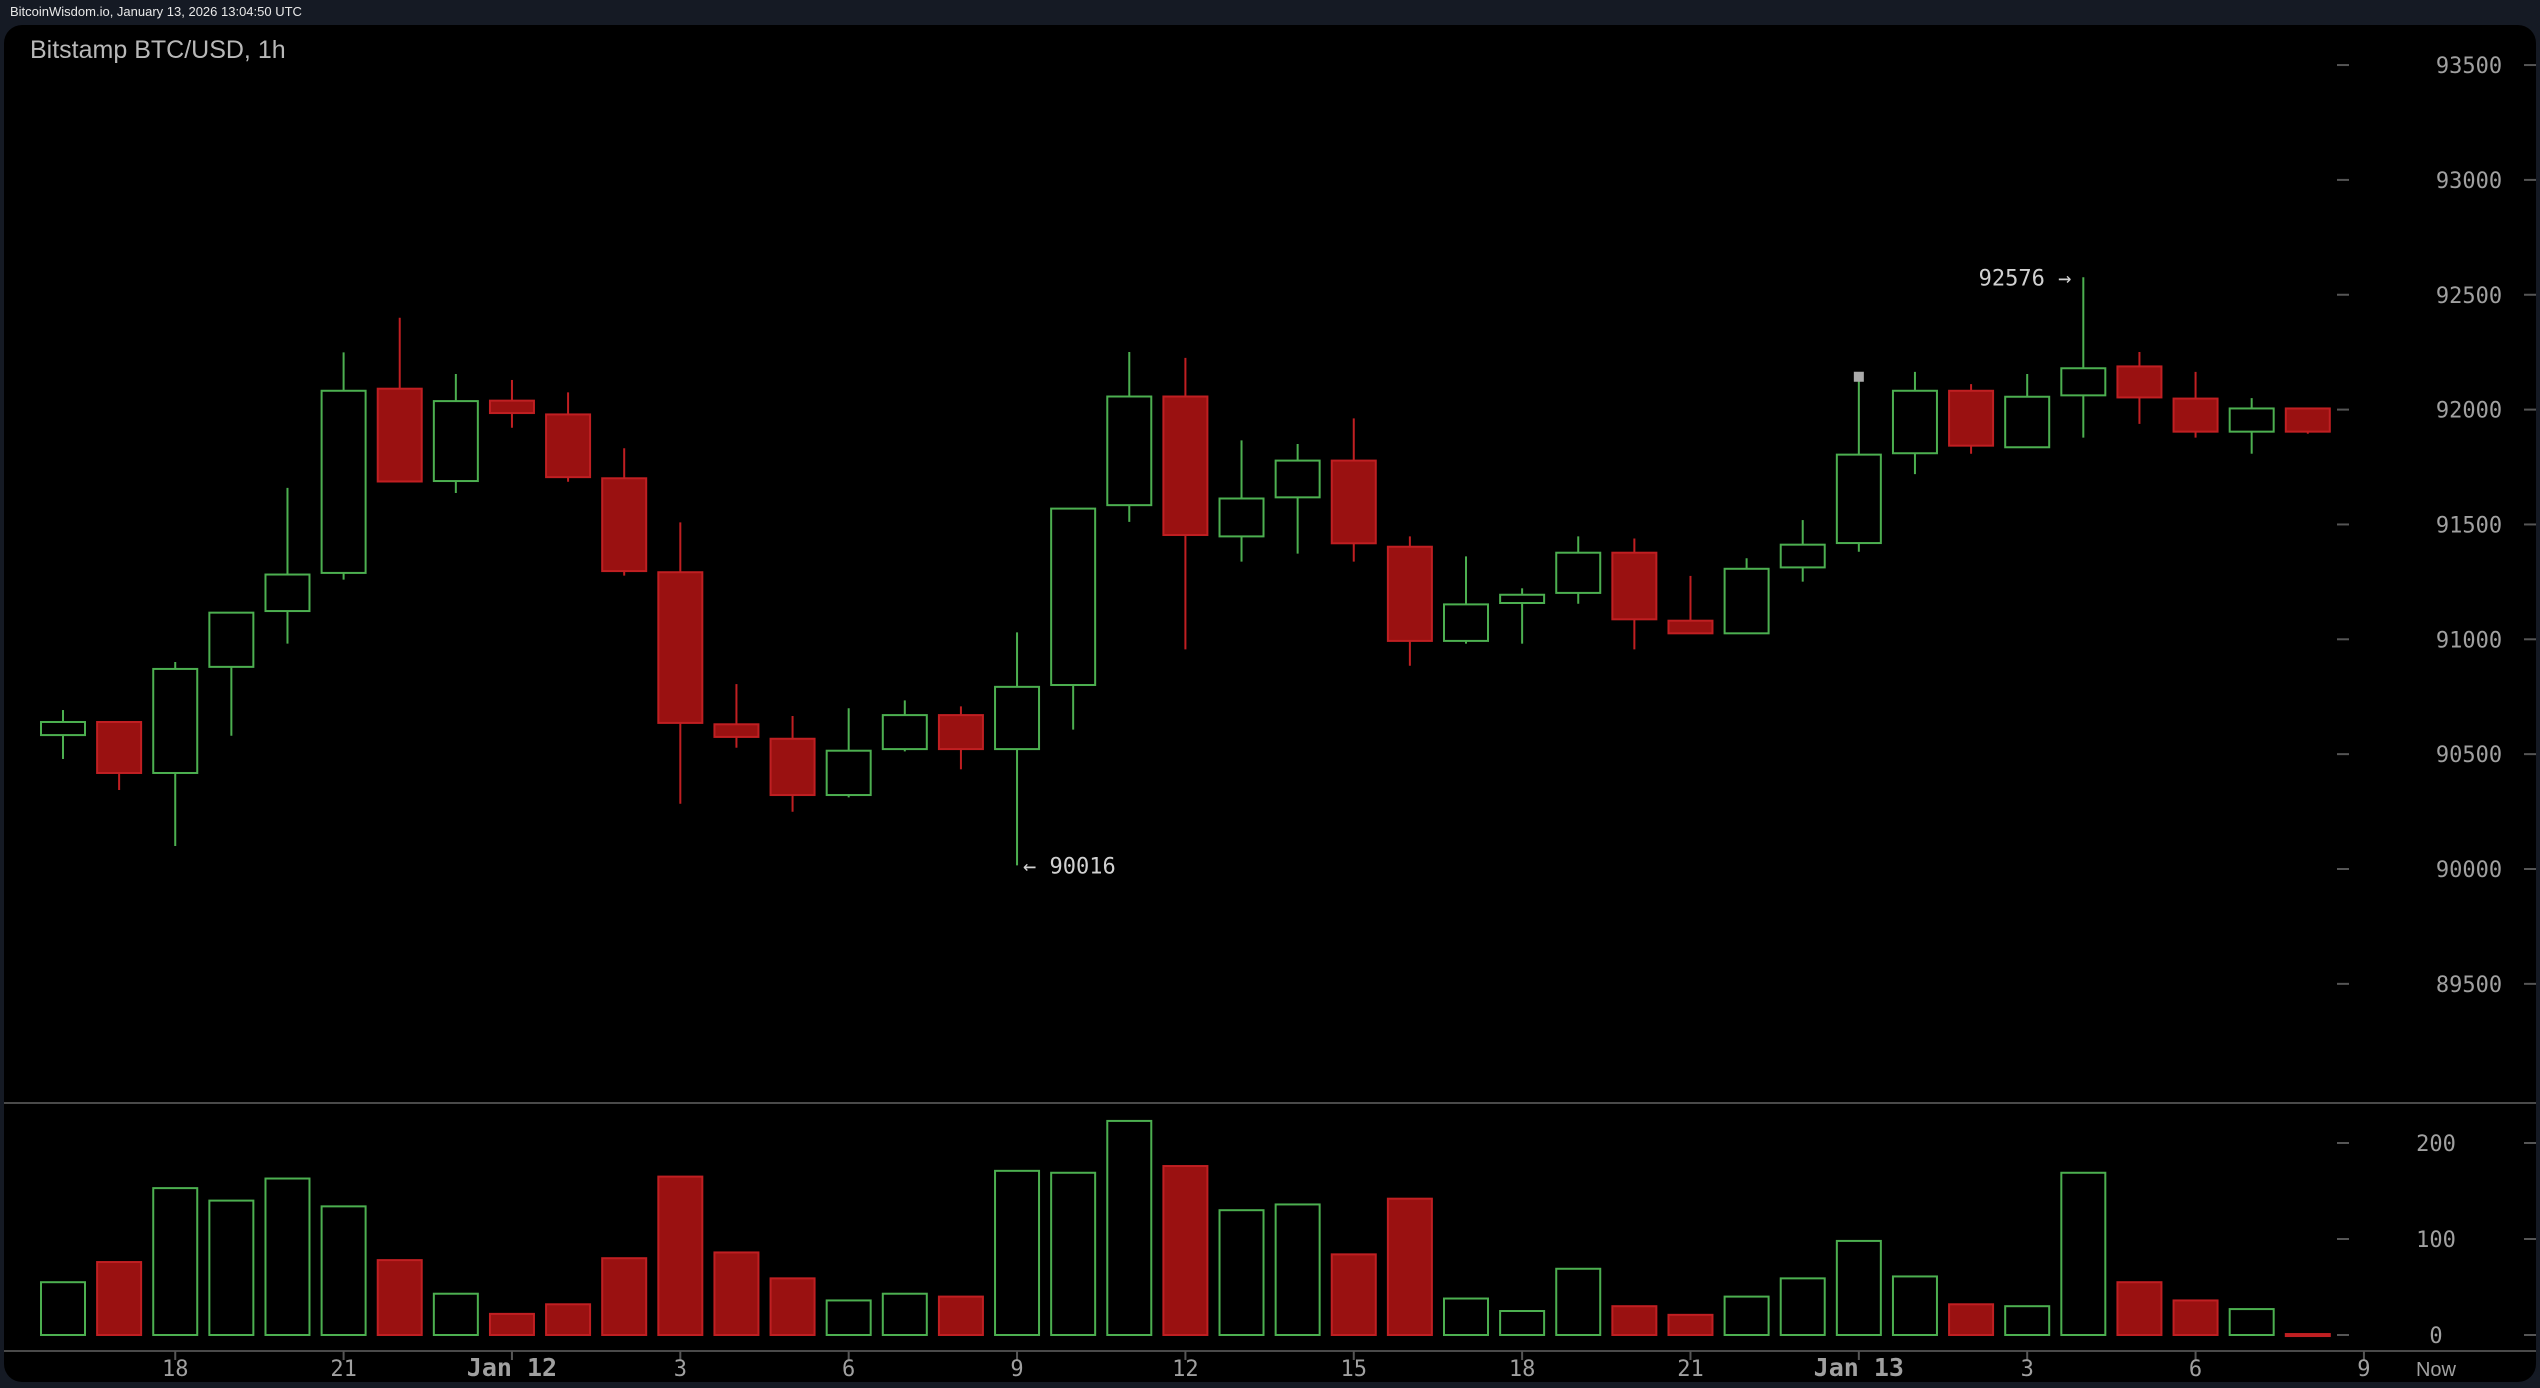 This screenshot has height=1388, width=2540. I want to click on price-tick-label: 91000, so click(2469, 640).